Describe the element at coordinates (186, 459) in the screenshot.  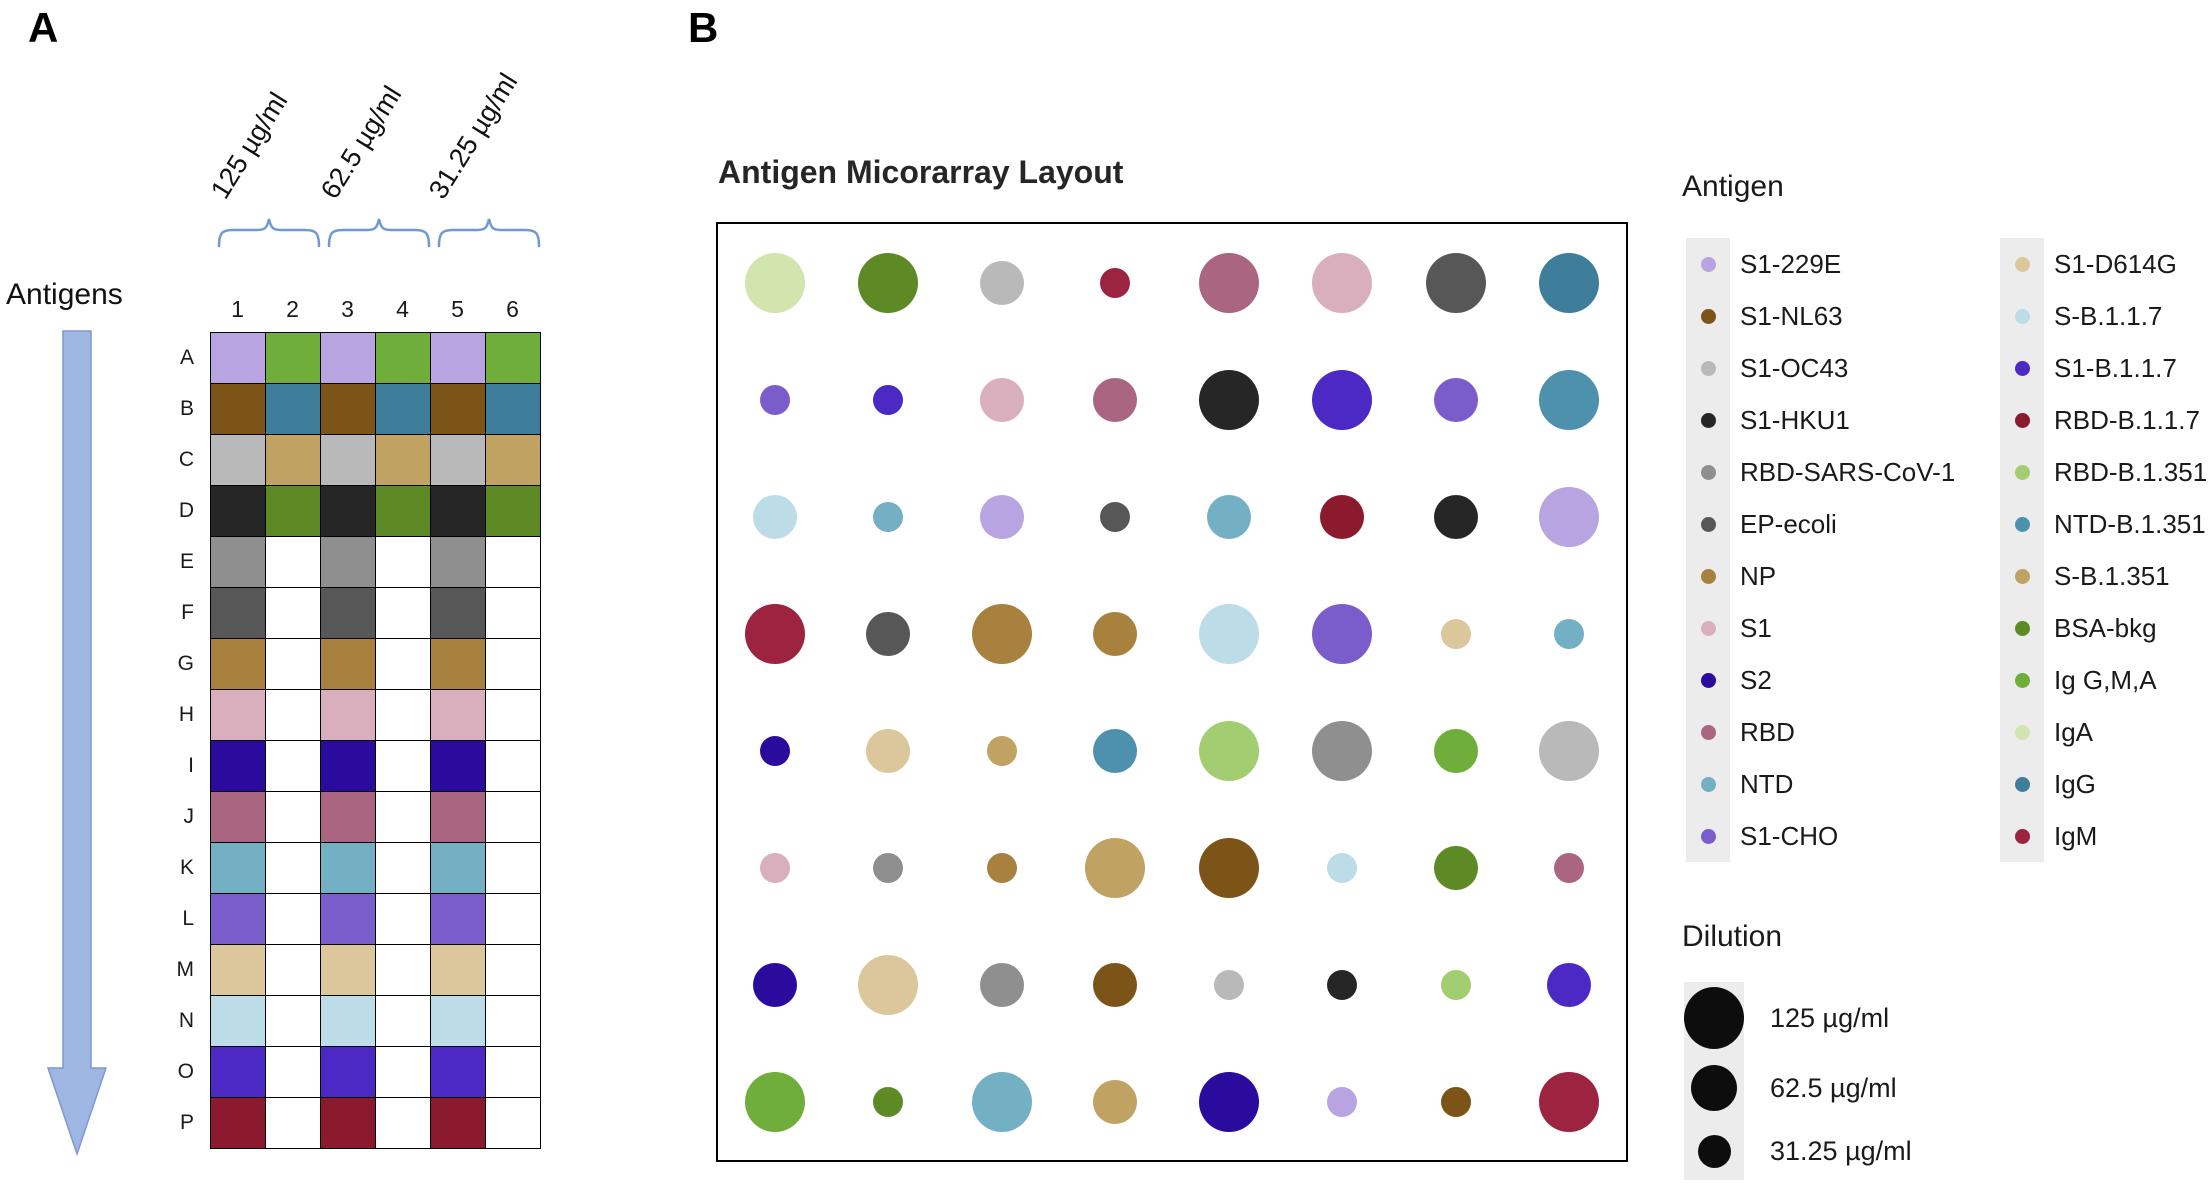
I see `row-label: C` at that location.